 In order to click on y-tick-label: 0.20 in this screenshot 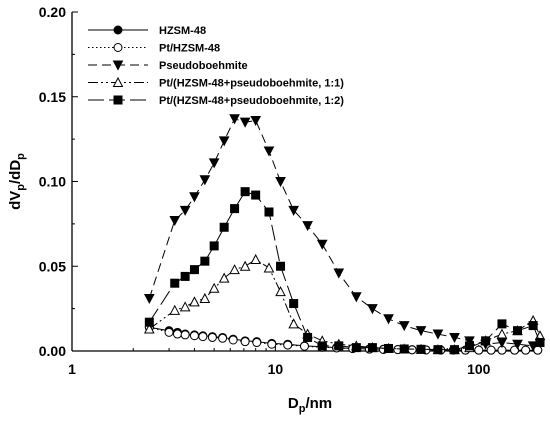, I will do `click(52, 12)`.